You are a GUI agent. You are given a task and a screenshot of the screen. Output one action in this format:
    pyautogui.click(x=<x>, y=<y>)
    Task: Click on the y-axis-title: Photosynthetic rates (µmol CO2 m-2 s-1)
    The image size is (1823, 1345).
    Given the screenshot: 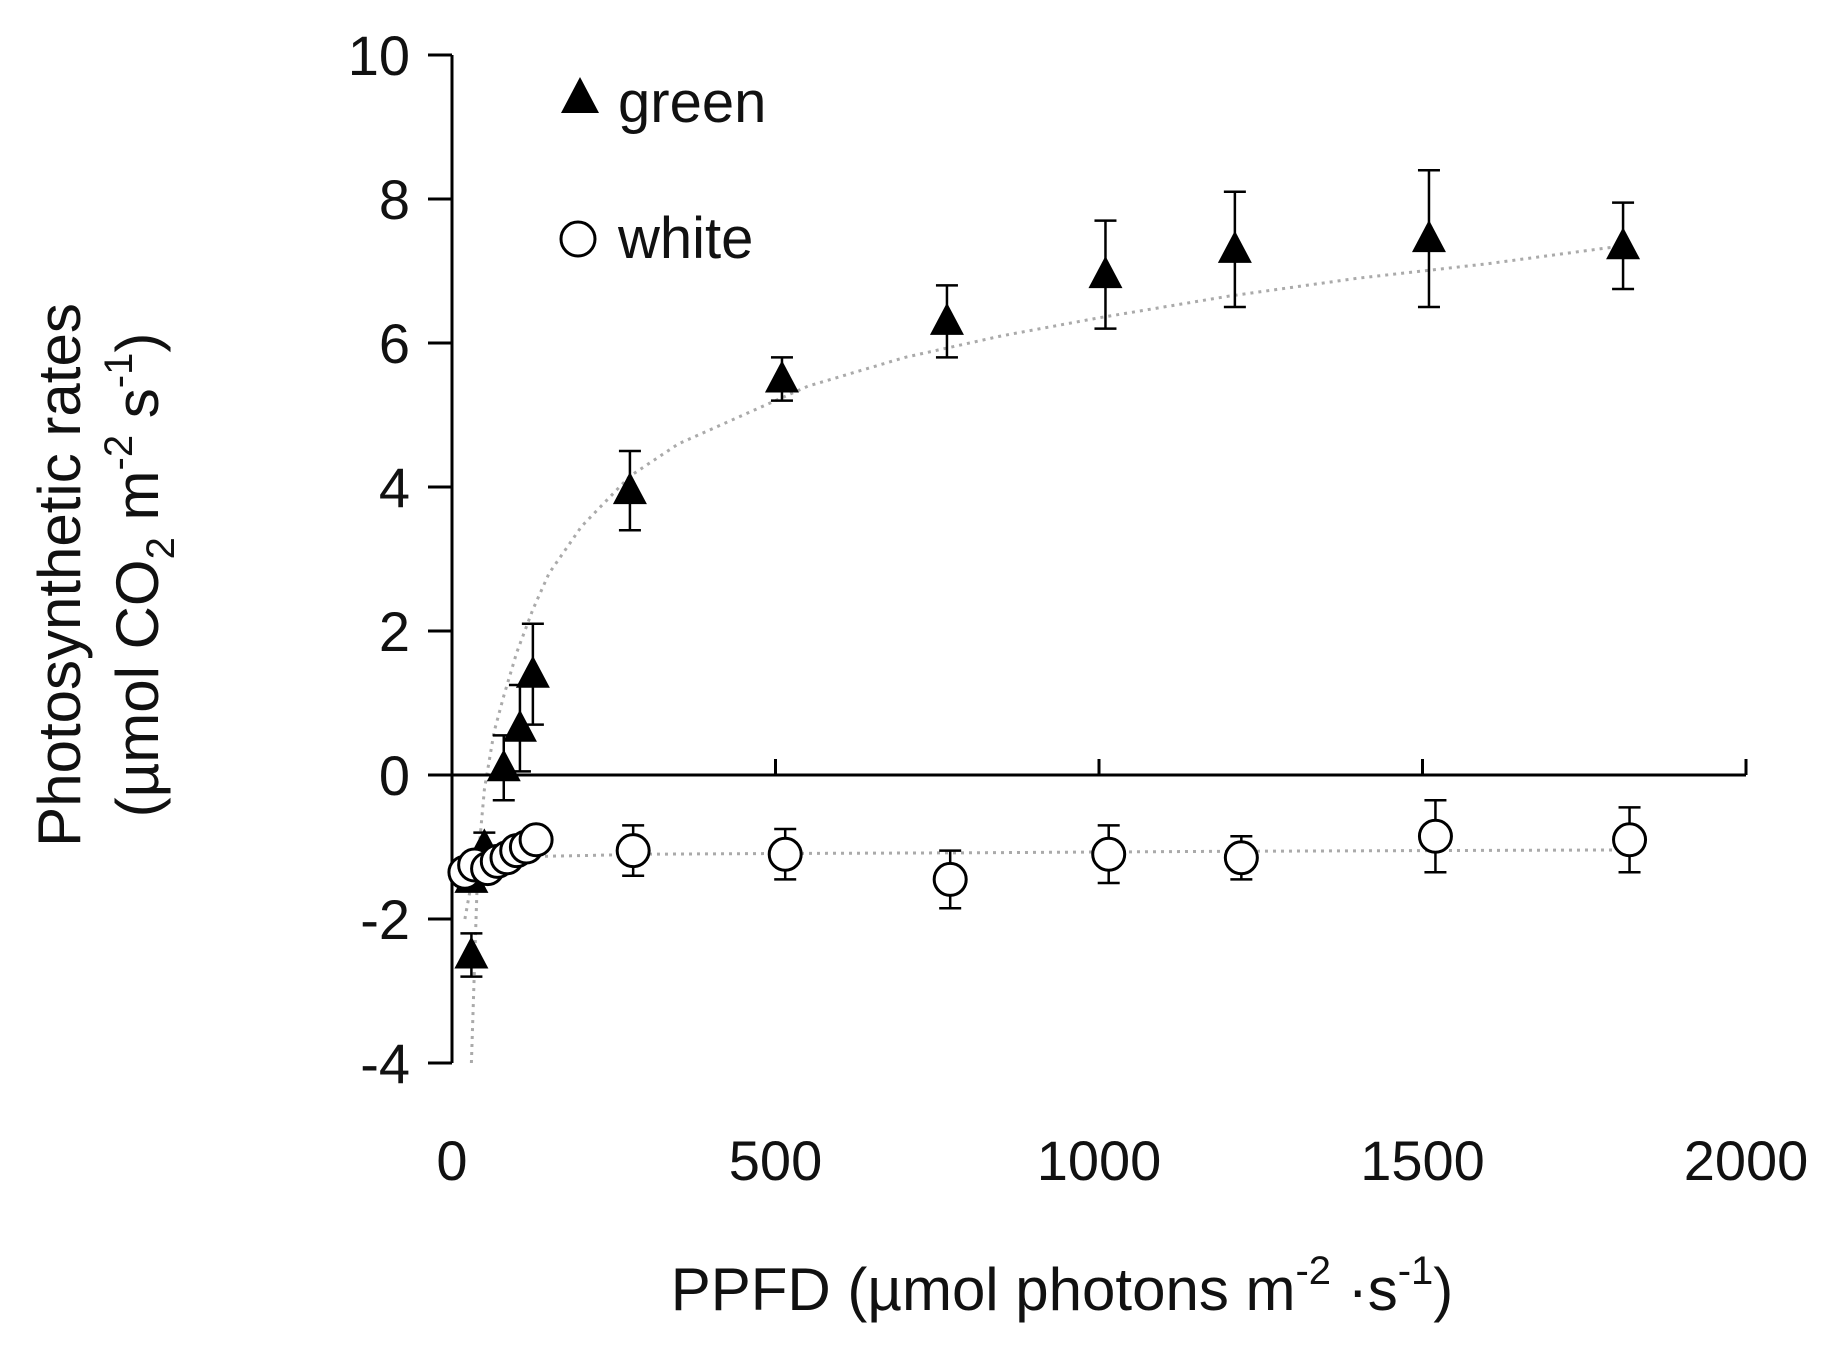 What is the action you would take?
    pyautogui.click(x=104, y=575)
    